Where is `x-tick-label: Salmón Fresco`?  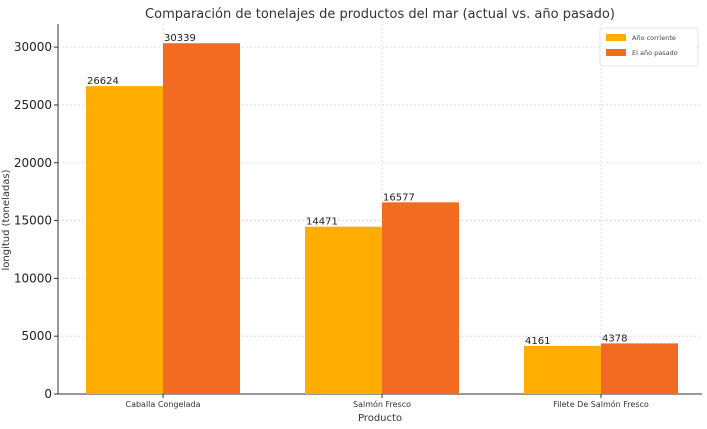
x-tick-label: Salmón Fresco is located at coordinates (382, 404).